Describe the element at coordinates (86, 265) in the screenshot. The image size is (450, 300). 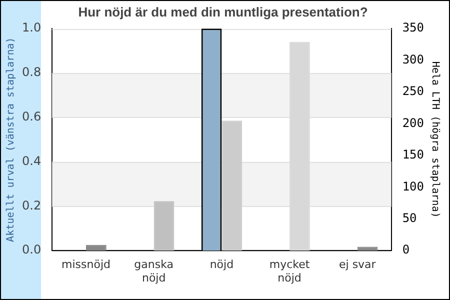
I see `x-tick-label: missnöjd` at that location.